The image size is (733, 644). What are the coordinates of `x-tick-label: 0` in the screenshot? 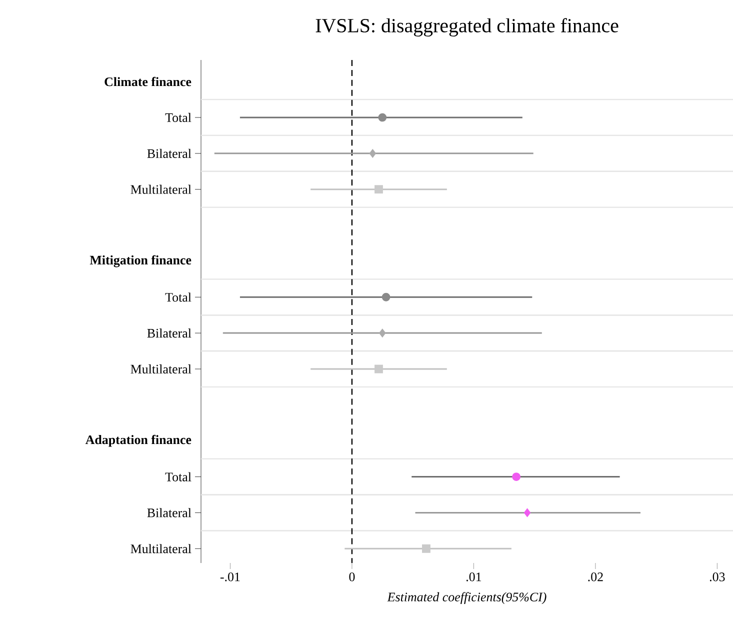 It's located at (352, 577).